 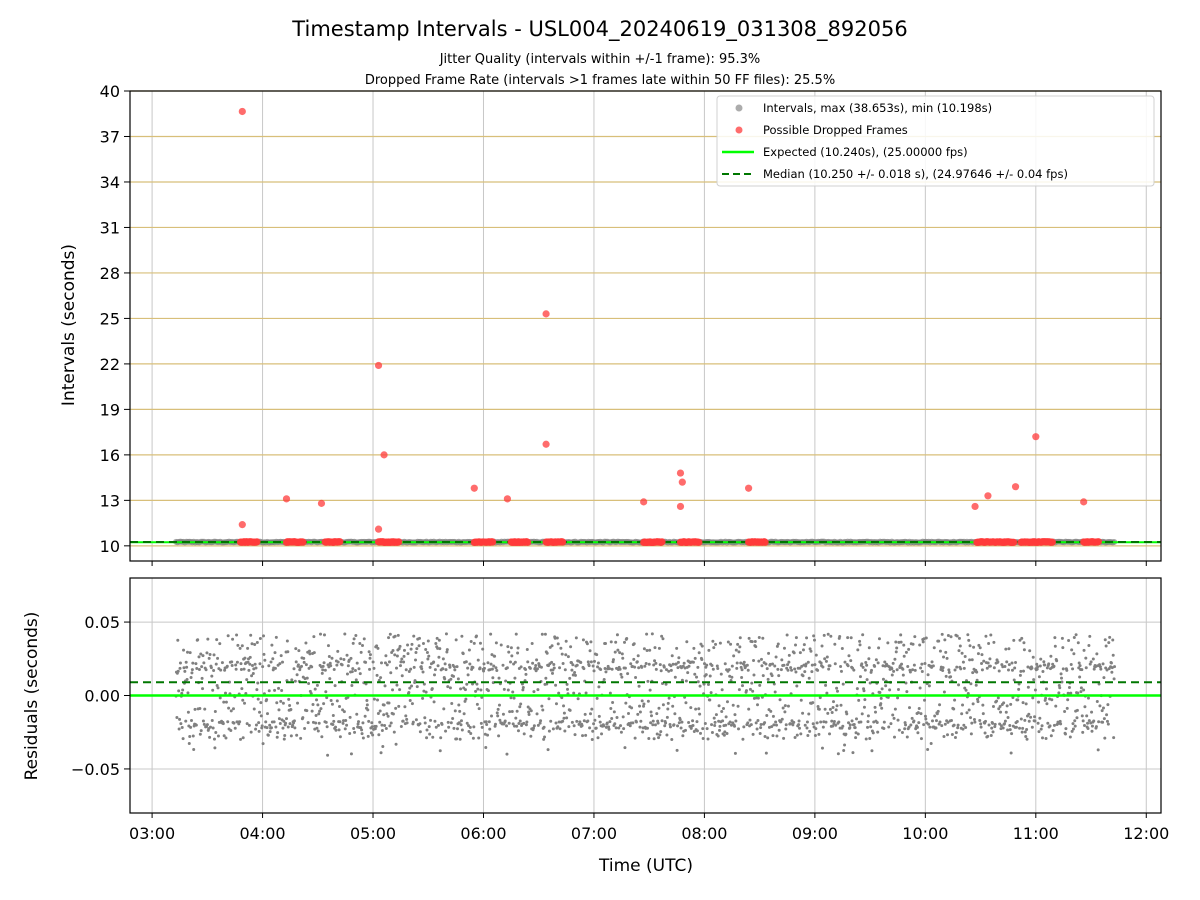 What do you see at coordinates (373, 833) in the screenshot?
I see `bottom-x-tick-label: 05:00` at bounding box center [373, 833].